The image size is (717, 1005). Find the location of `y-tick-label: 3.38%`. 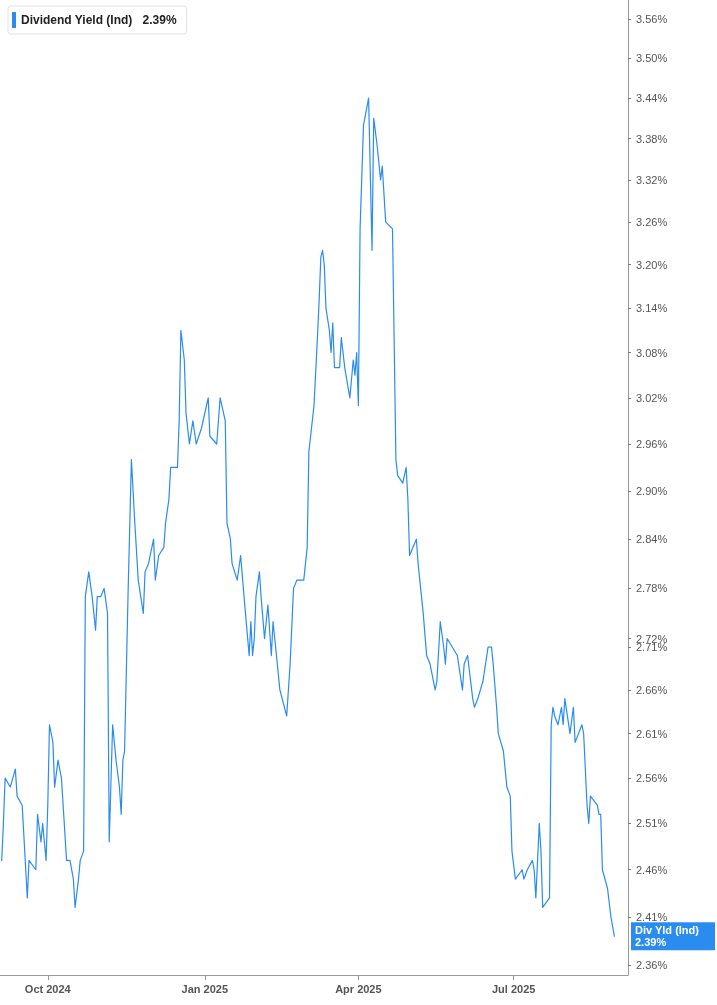

y-tick-label: 3.38% is located at coordinates (652, 138).